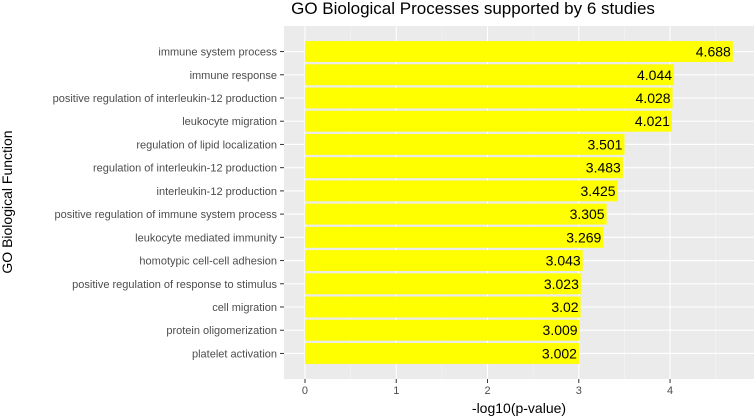 The height and width of the screenshot is (417, 754). I want to click on x-tick-label: 2, so click(487, 391).